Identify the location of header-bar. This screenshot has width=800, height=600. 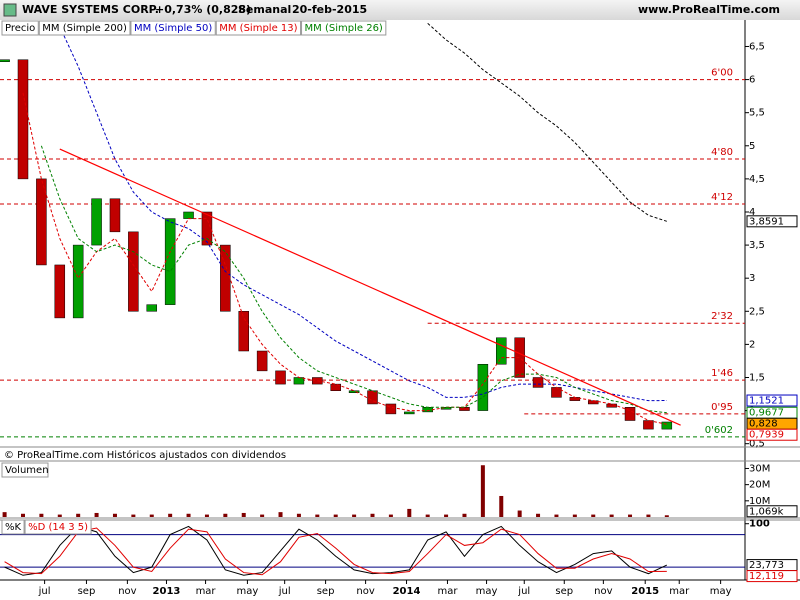
(400, 10).